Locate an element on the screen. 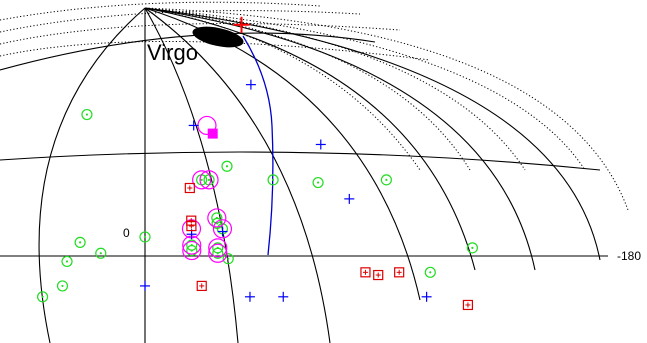 The image size is (647, 343). virgo-label: Virgo is located at coordinates (172, 52).